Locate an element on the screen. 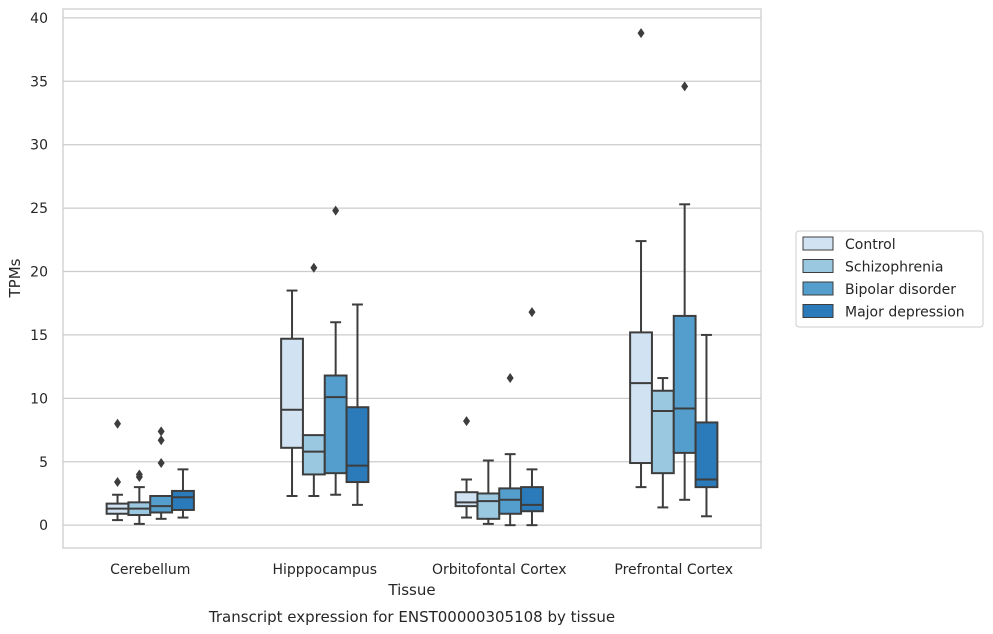 This screenshot has width=993, height=634. x-tick-label: Prefrontal Cortex is located at coordinates (673, 570).